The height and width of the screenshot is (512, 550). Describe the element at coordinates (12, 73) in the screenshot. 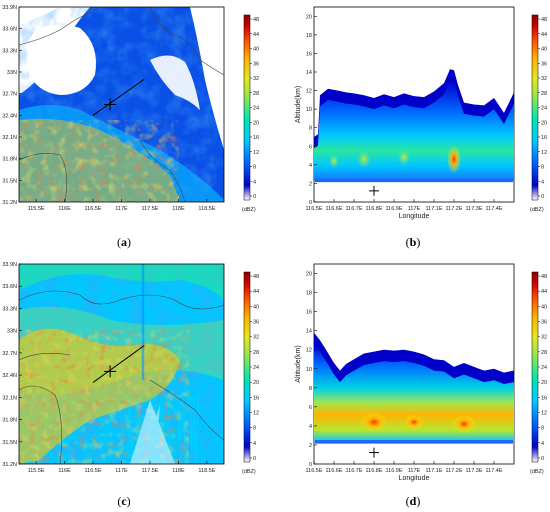

I see `y-tick-label: 33N` at that location.